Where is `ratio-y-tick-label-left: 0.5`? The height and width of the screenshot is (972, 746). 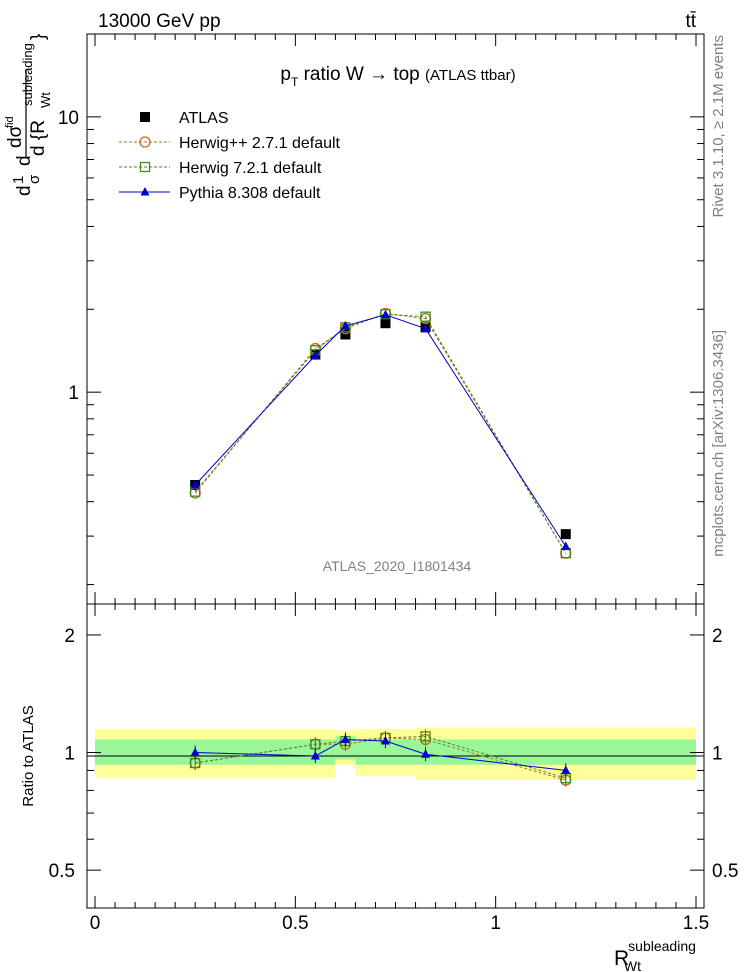
ratio-y-tick-label-left: 0.5 is located at coordinates (62, 871).